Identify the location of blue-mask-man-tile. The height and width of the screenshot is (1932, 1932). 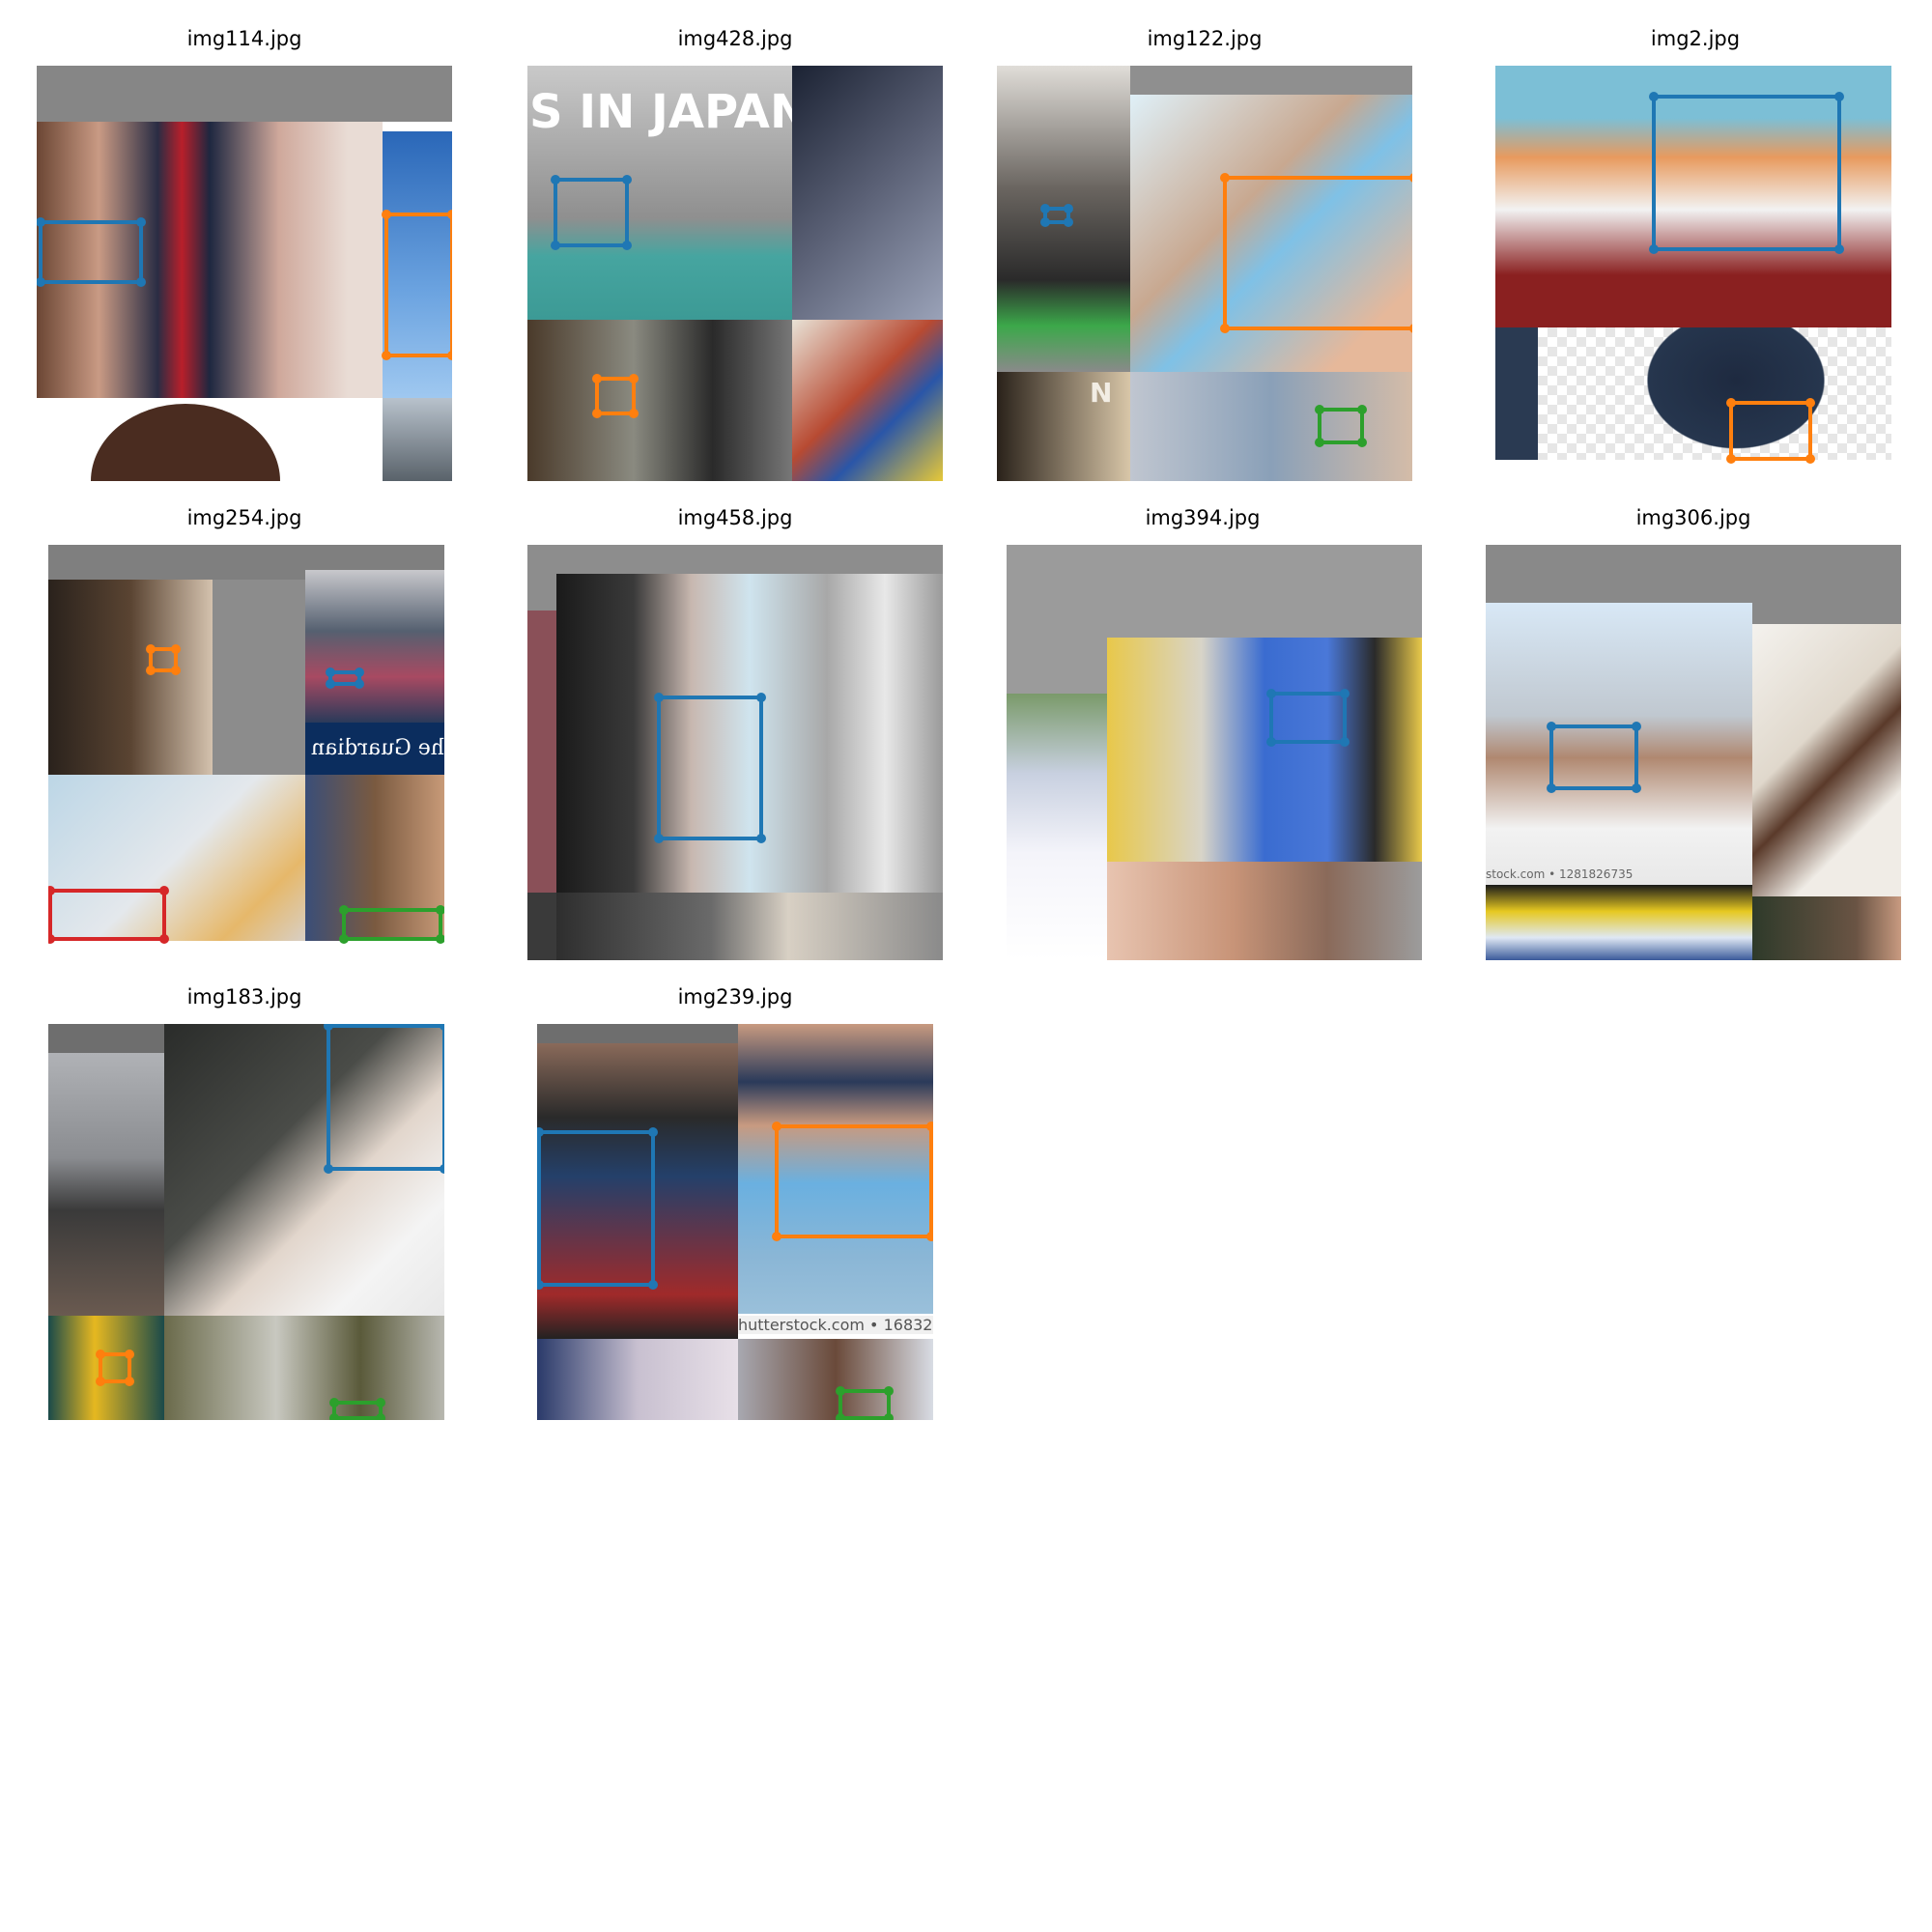
(835, 1169).